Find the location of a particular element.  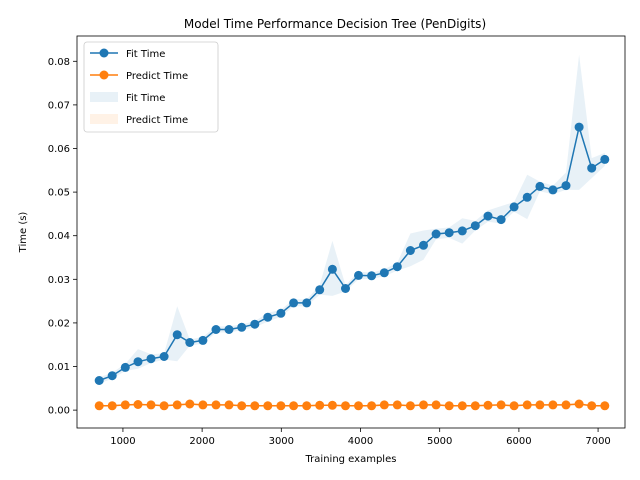

x-axis-label: Training examples is located at coordinates (351, 459).